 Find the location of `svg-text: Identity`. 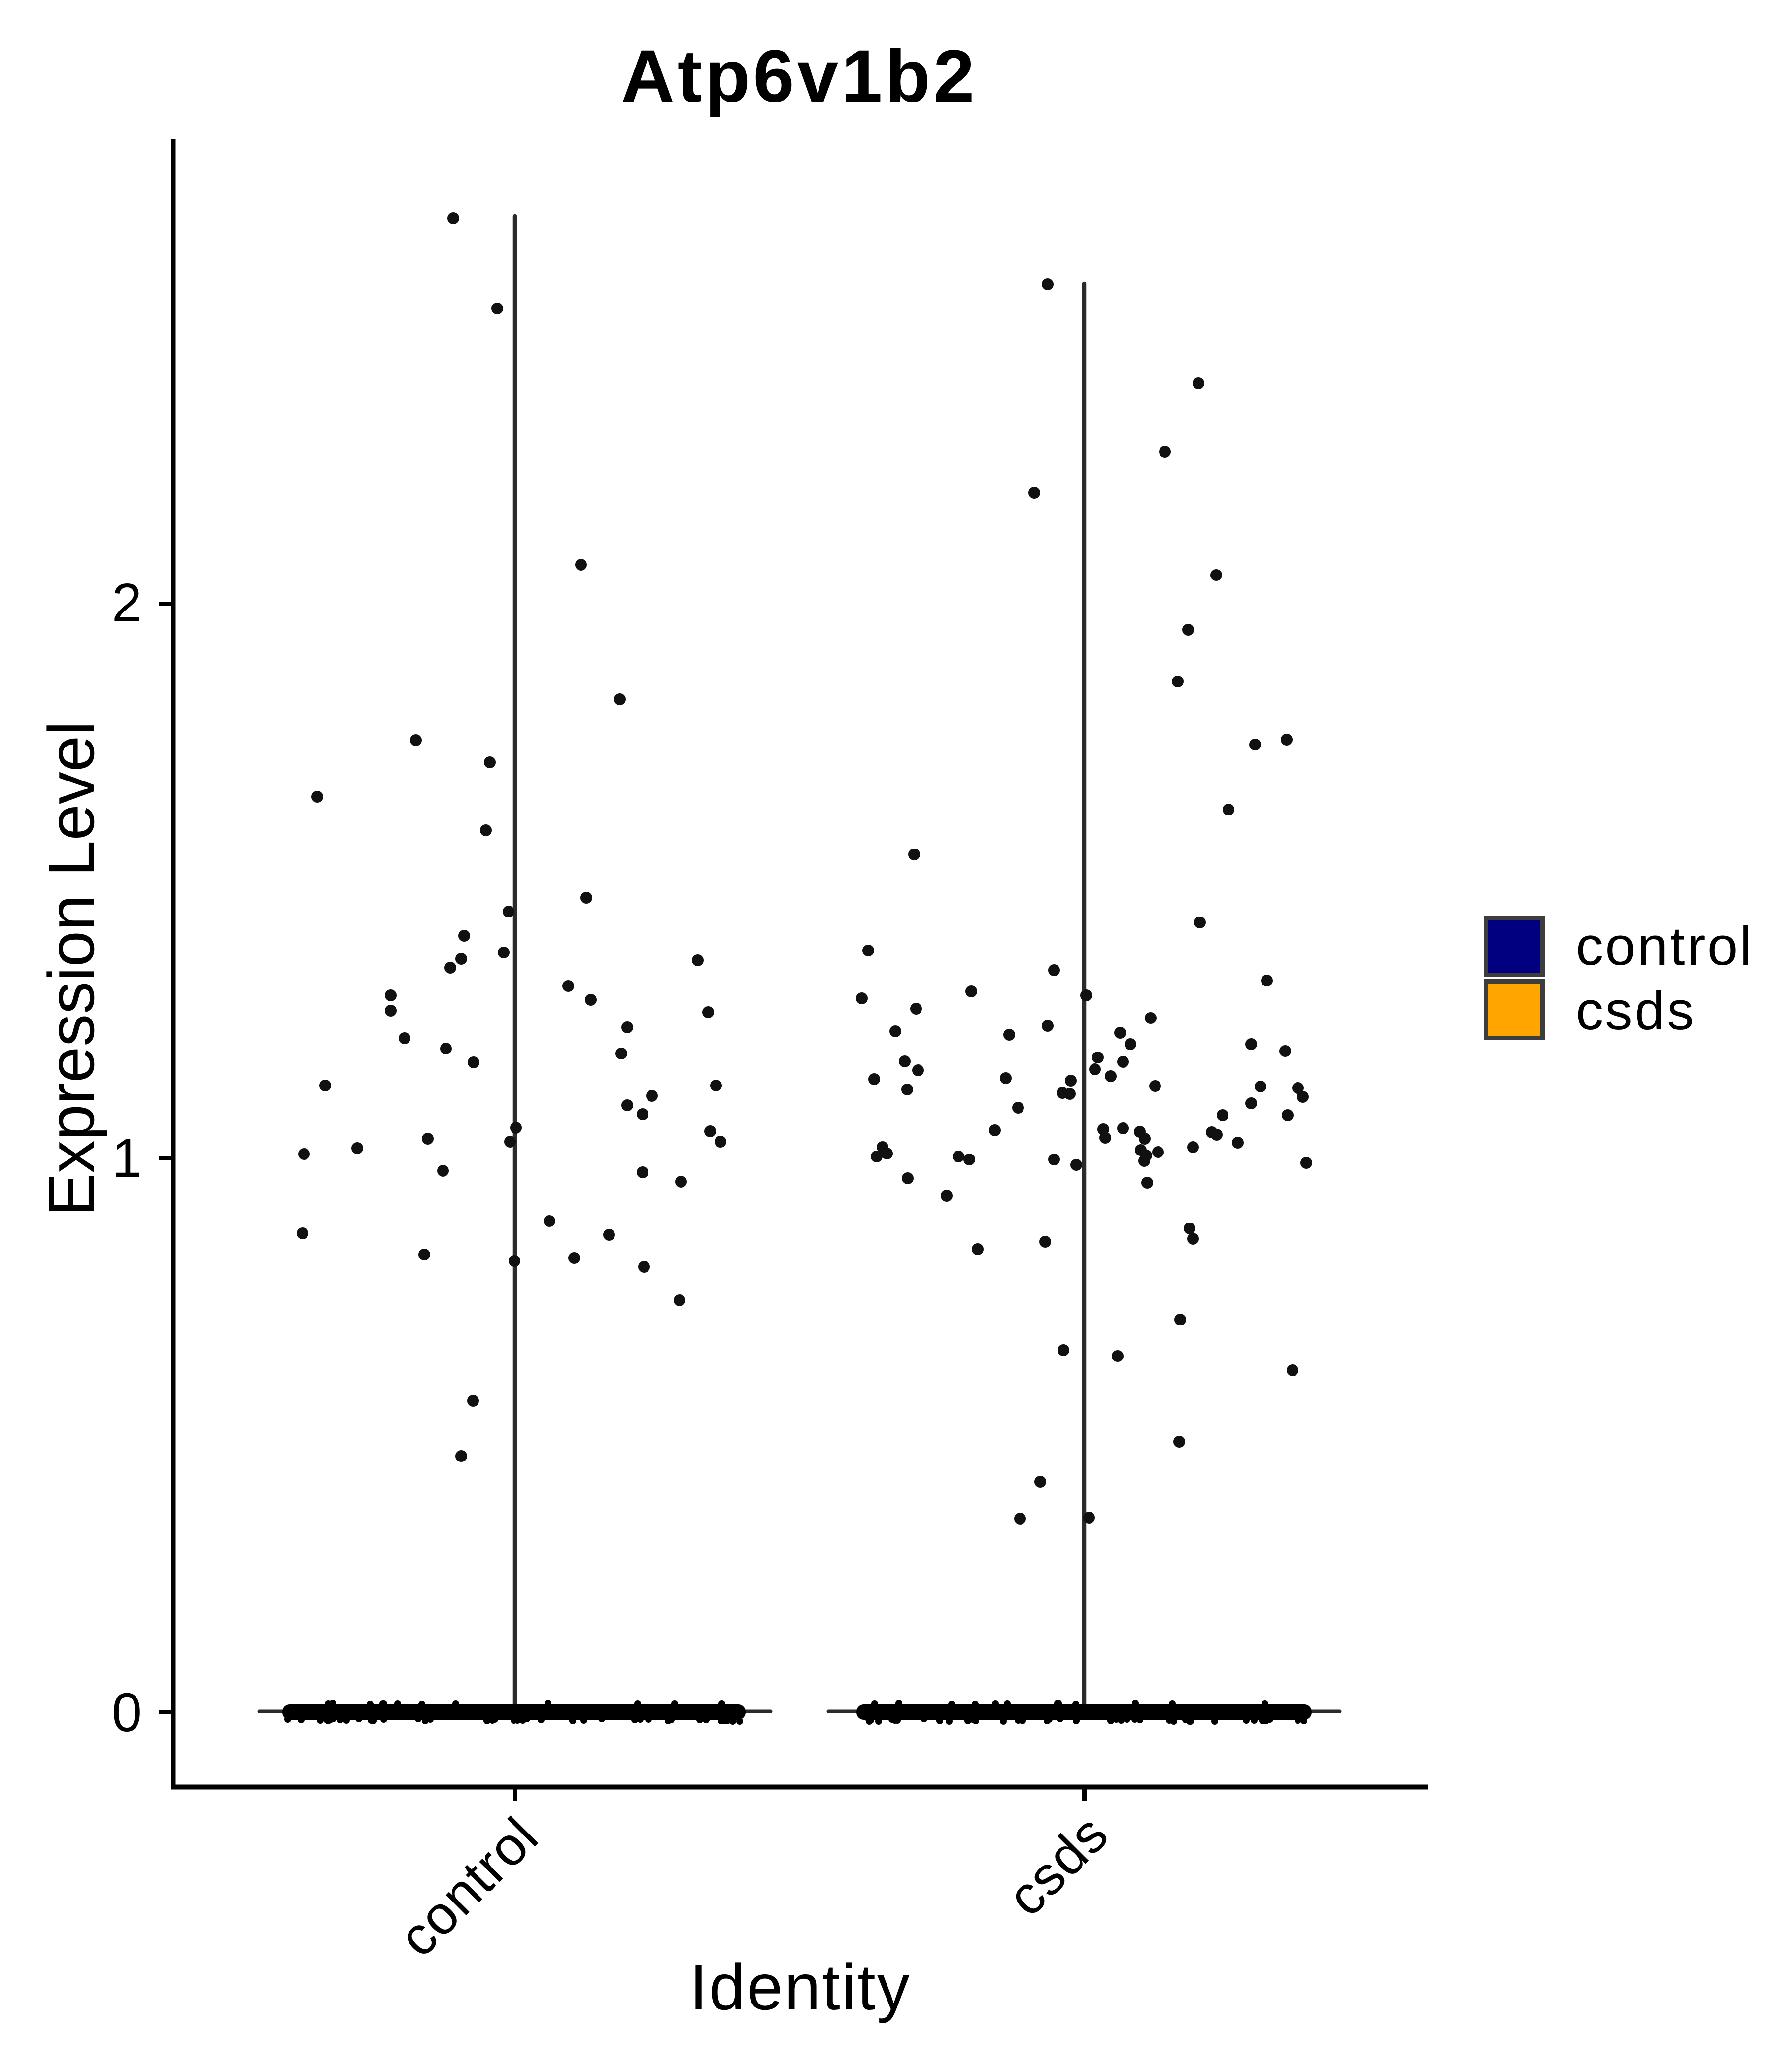

svg-text: Identity is located at coordinates (800, 1987).